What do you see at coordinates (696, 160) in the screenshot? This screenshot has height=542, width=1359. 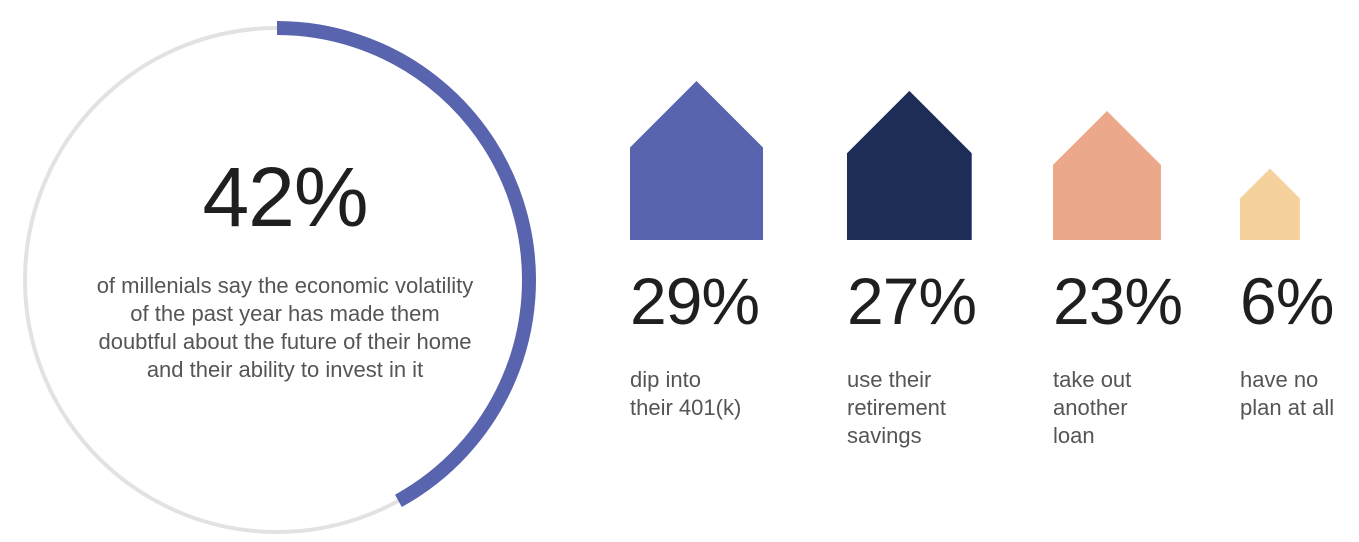 I see `house-bar-401k` at bounding box center [696, 160].